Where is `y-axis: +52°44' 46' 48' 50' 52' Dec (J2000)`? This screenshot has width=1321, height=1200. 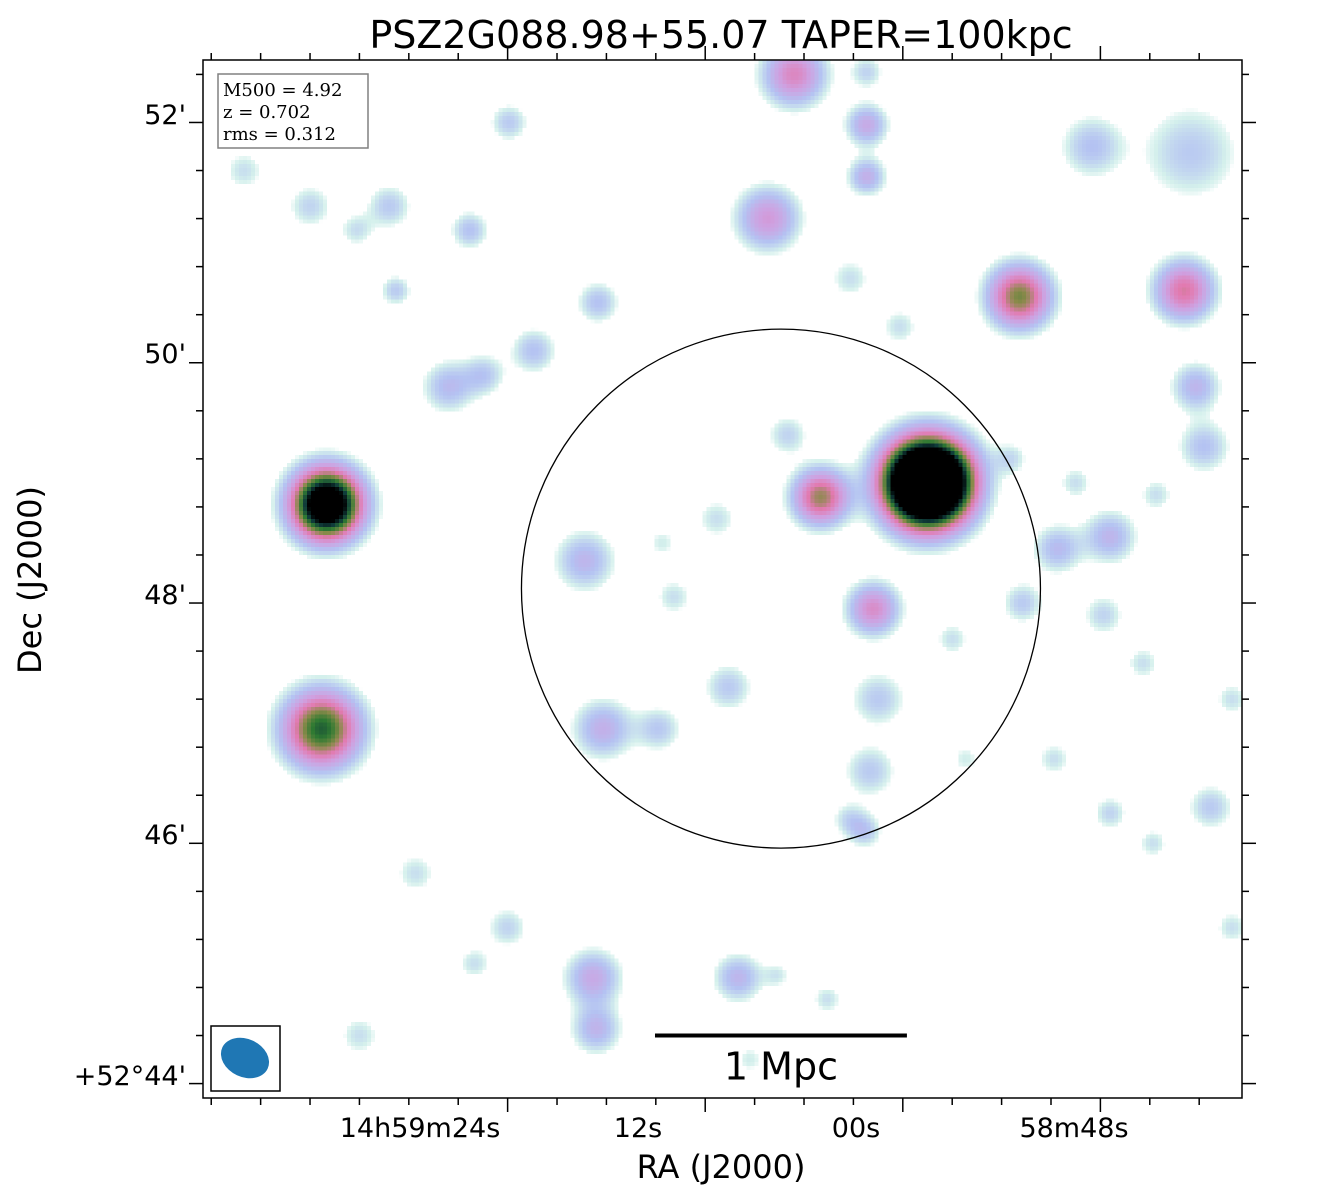 y-axis: +52°44' 46' 48' 50' 52' Dec (J2000) is located at coordinates (98, 596).